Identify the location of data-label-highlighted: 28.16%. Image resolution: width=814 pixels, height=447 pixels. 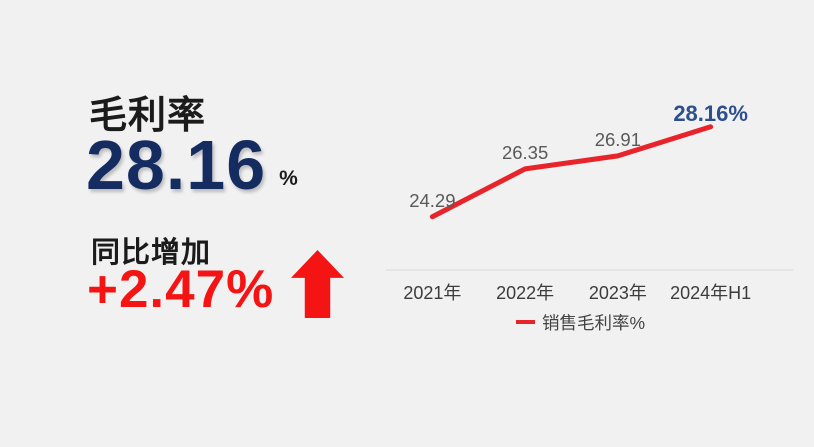
(710, 113).